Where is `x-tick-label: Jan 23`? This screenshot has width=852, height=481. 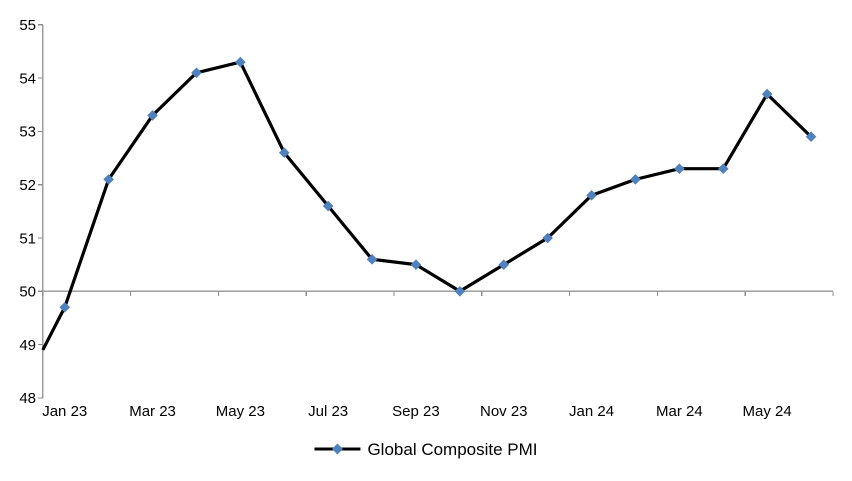 x-tick-label: Jan 23 is located at coordinates (64, 411).